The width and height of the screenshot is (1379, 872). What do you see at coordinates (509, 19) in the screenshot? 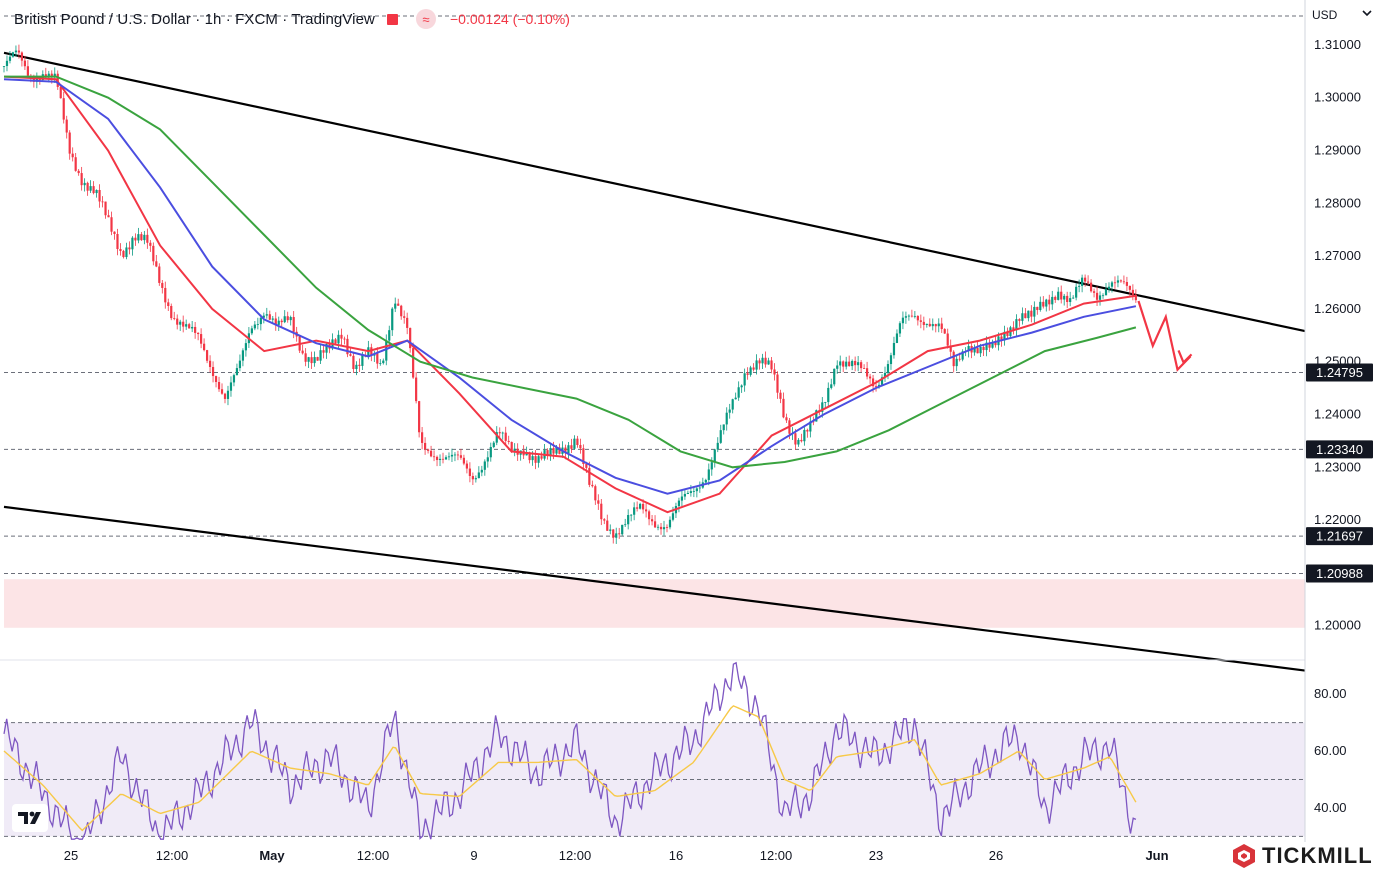
I see `price-change: −0.00124 (−0.10%)` at bounding box center [509, 19].